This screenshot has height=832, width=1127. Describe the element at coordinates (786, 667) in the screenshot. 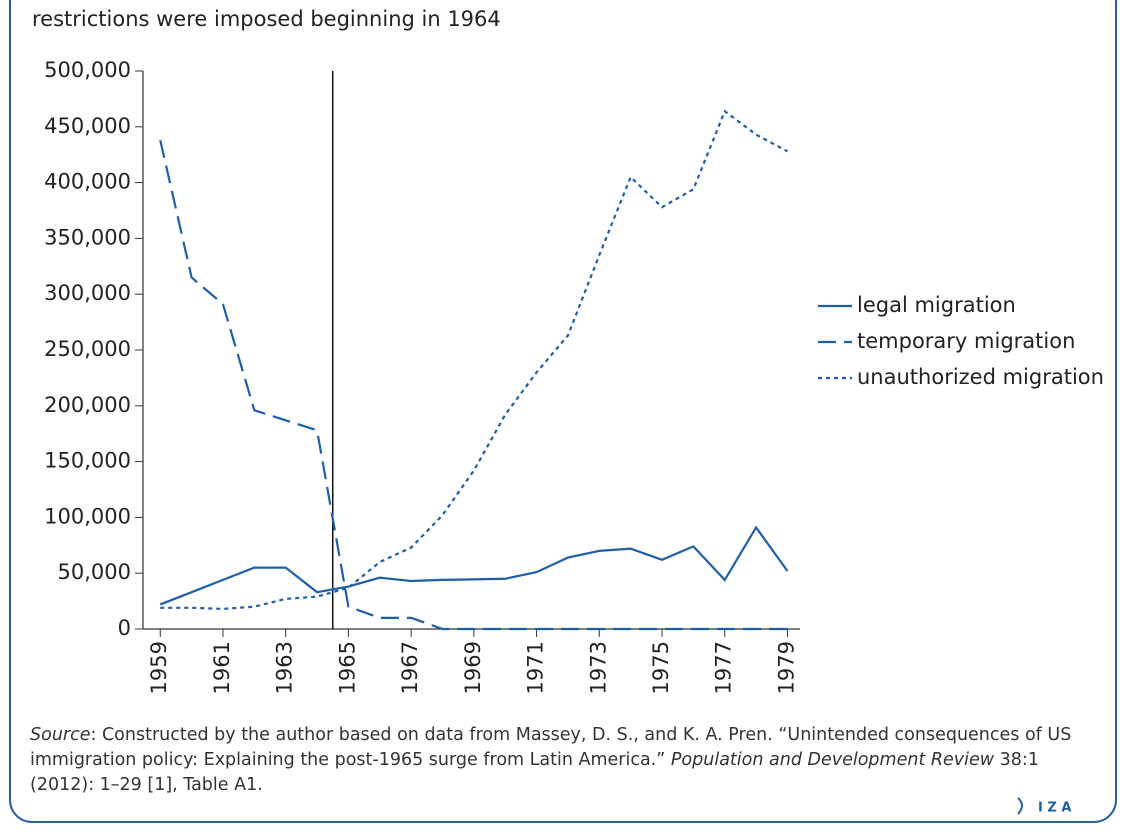

I see `x-tick-label: 1979` at that location.